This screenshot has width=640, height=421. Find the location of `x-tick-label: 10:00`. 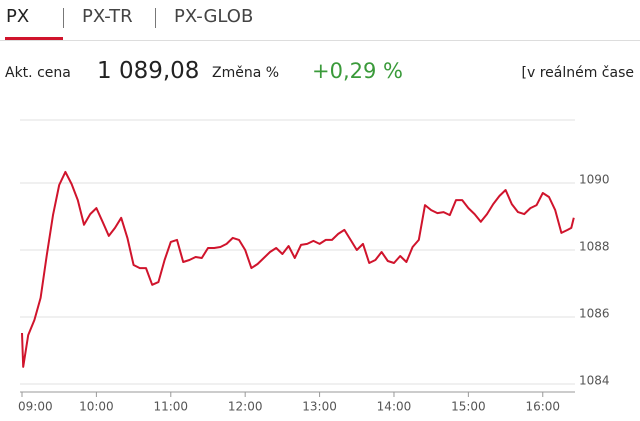

x-tick-label: 10:00 is located at coordinates (96, 407).